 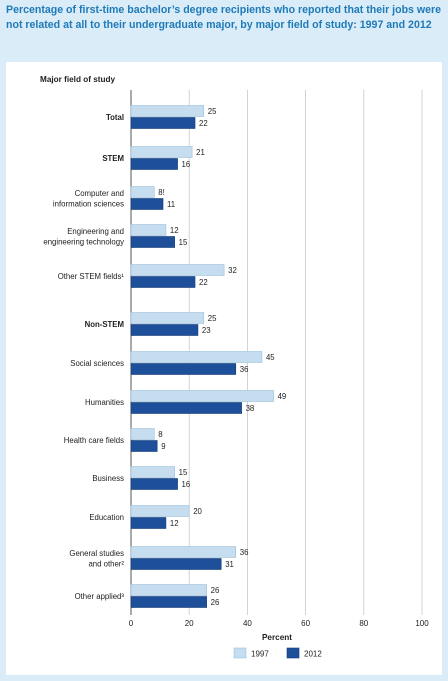 I want to click on data-label: 31, so click(x=229, y=564).